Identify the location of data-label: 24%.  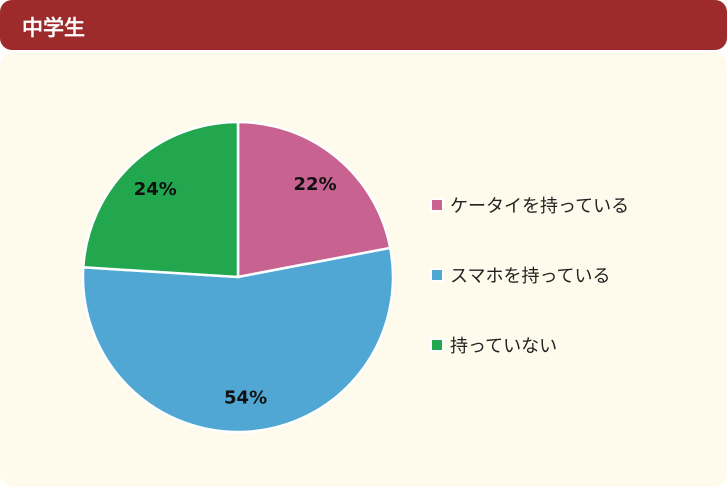
(155, 189).